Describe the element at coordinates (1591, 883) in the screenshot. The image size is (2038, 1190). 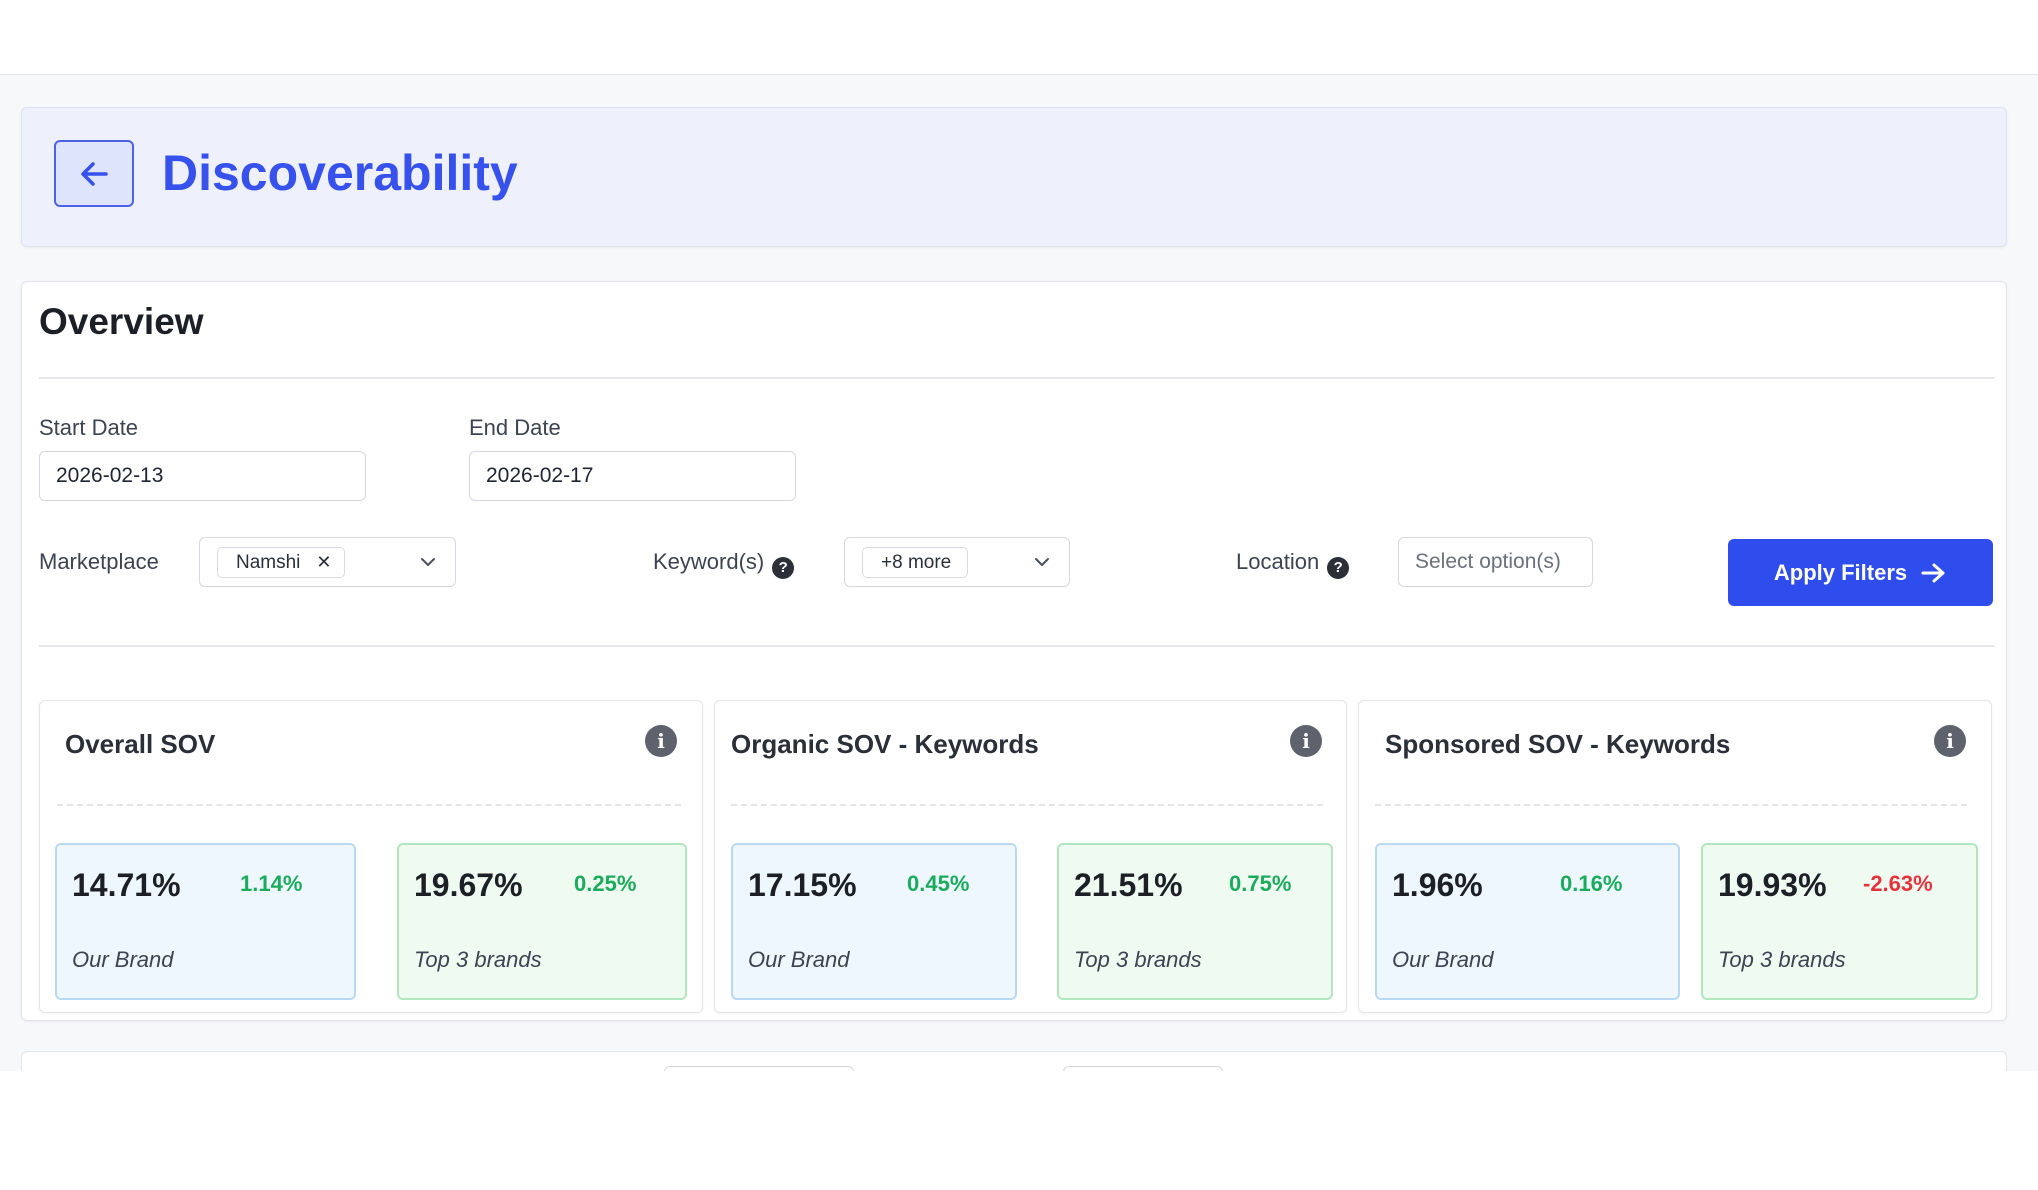
I see `stat-change: 0.16%` at that location.